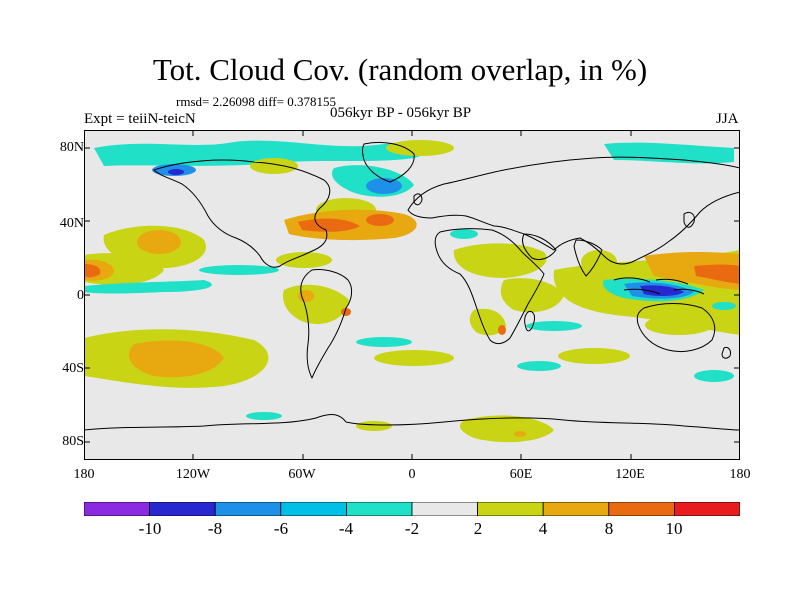 This screenshot has width=800, height=600. What do you see at coordinates (242, 213) in the screenshot?
I see `coastline-north-america` at bounding box center [242, 213].